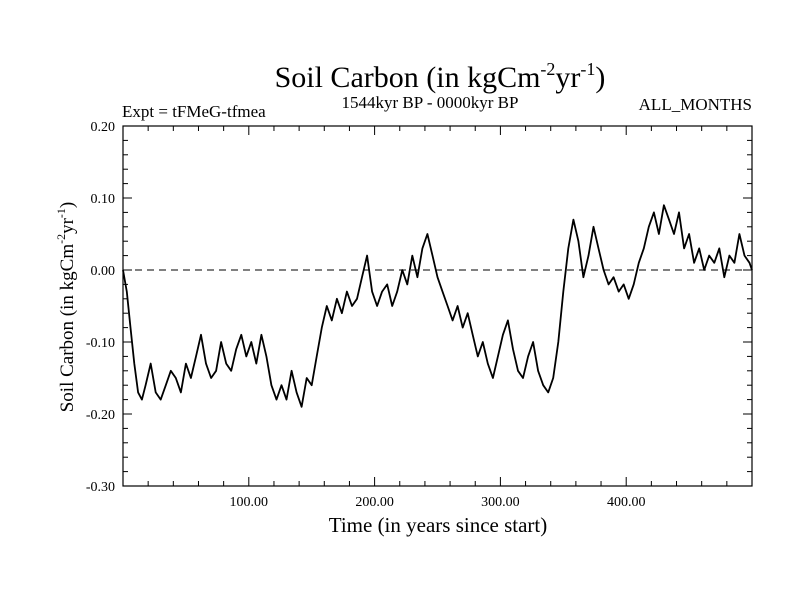 Image resolution: width=800 pixels, height=600 pixels. What do you see at coordinates (103, 127) in the screenshot?
I see `y-tick-label: 0.20` at bounding box center [103, 127].